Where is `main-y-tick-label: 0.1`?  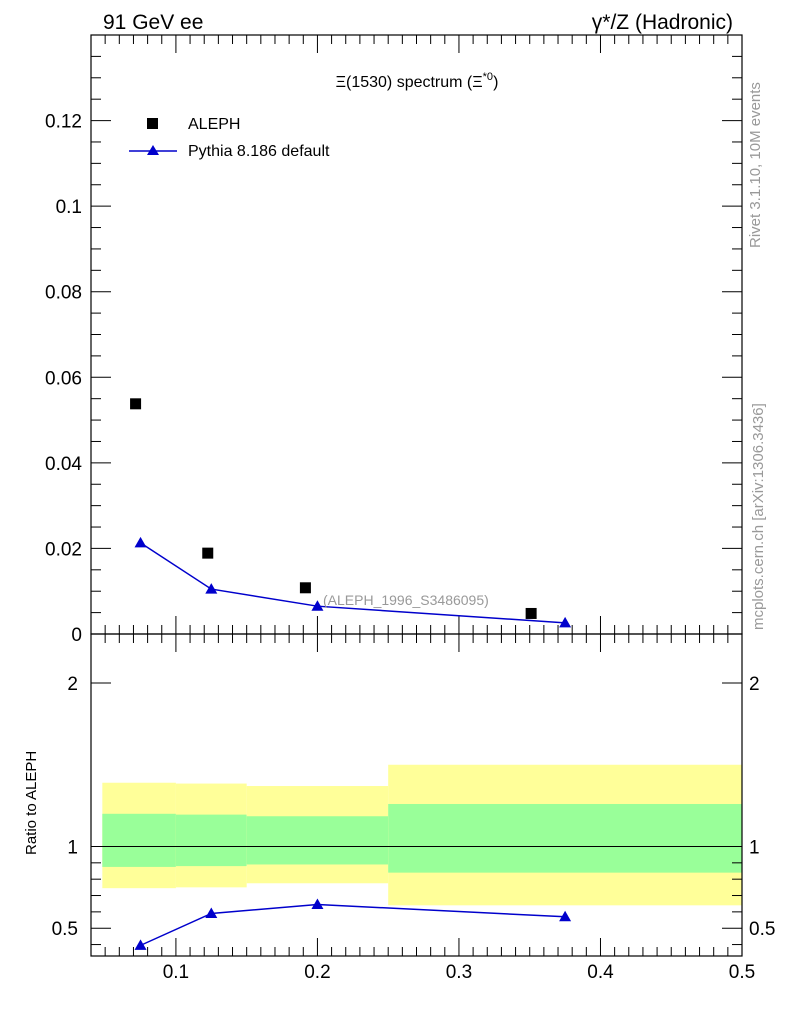
main-y-tick-label: 0.1 is located at coordinates (69, 207).